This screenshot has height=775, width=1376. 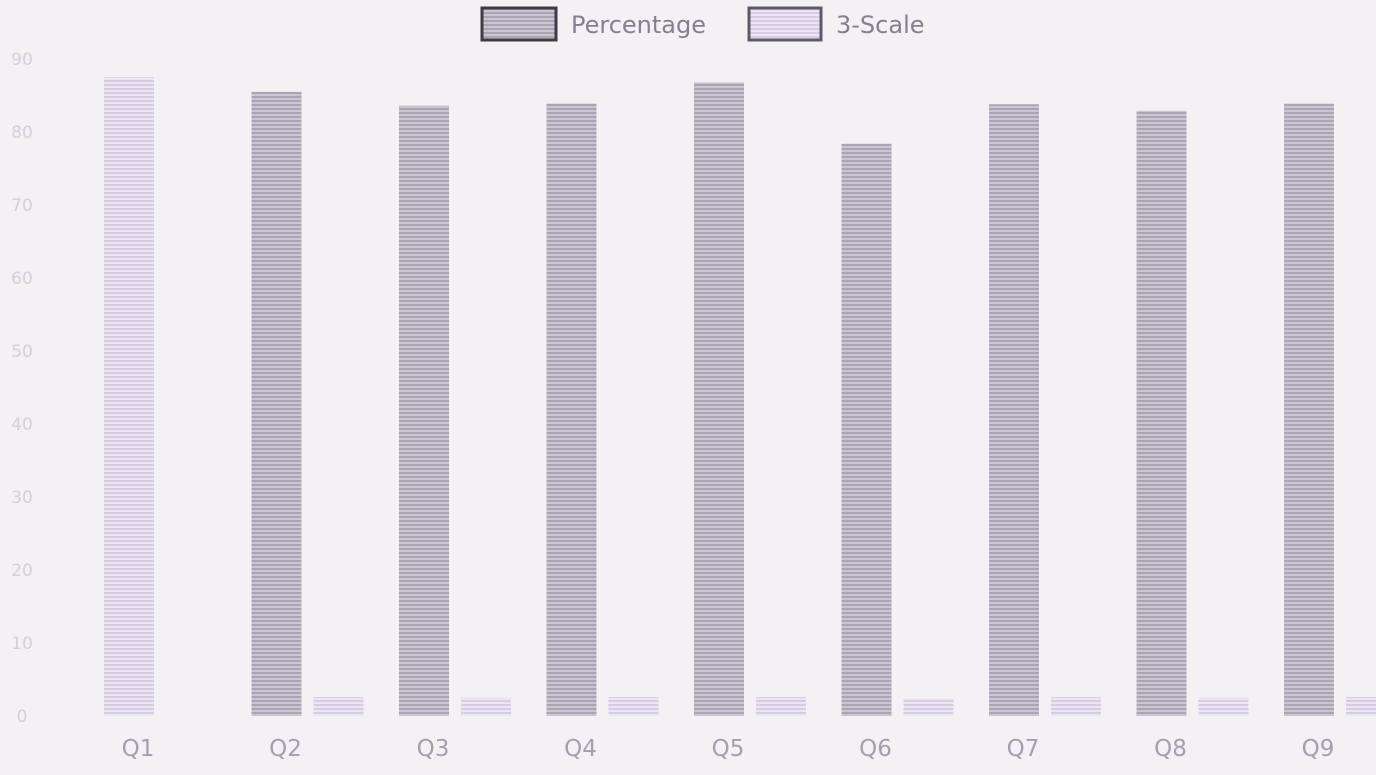 What do you see at coordinates (1318, 749) in the screenshot?
I see `x-tick-label: Q9` at bounding box center [1318, 749].